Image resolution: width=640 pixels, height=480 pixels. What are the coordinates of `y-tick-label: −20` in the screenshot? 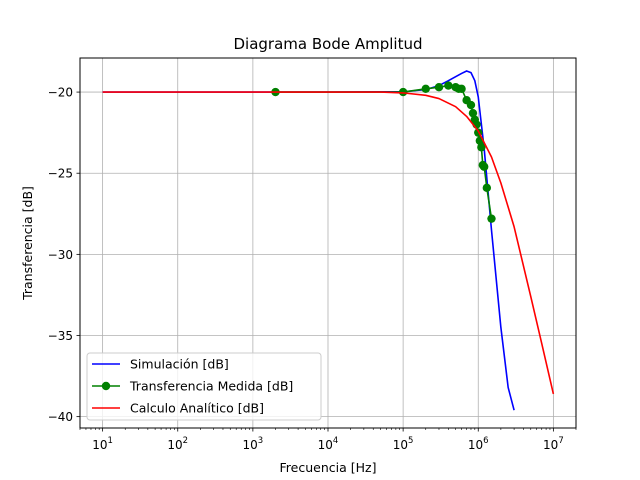 It's located at (60, 93).